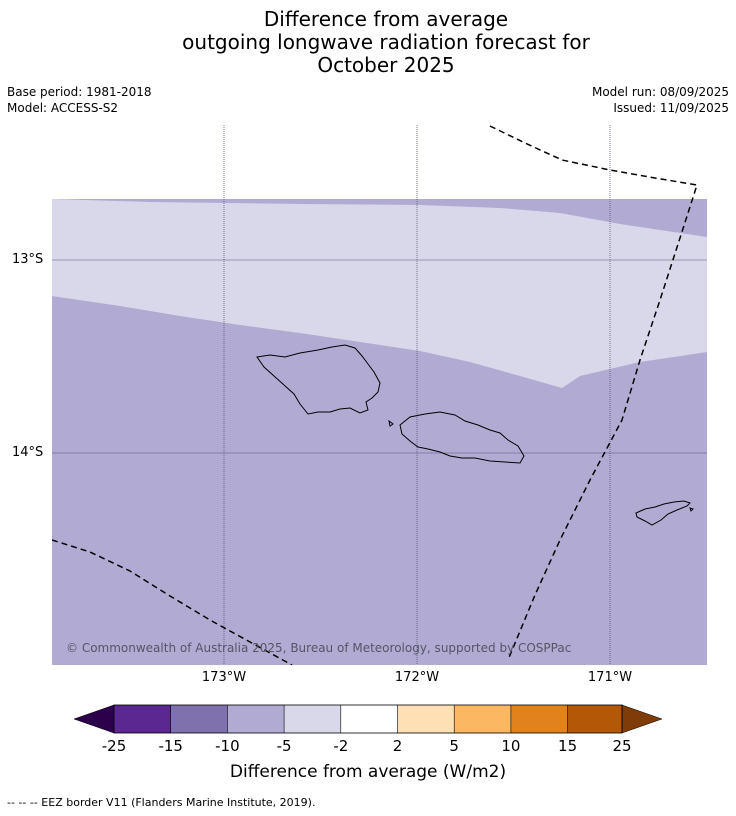 The width and height of the screenshot is (736, 816). What do you see at coordinates (462, 437) in the screenshot?
I see `upolu-island` at bounding box center [462, 437].